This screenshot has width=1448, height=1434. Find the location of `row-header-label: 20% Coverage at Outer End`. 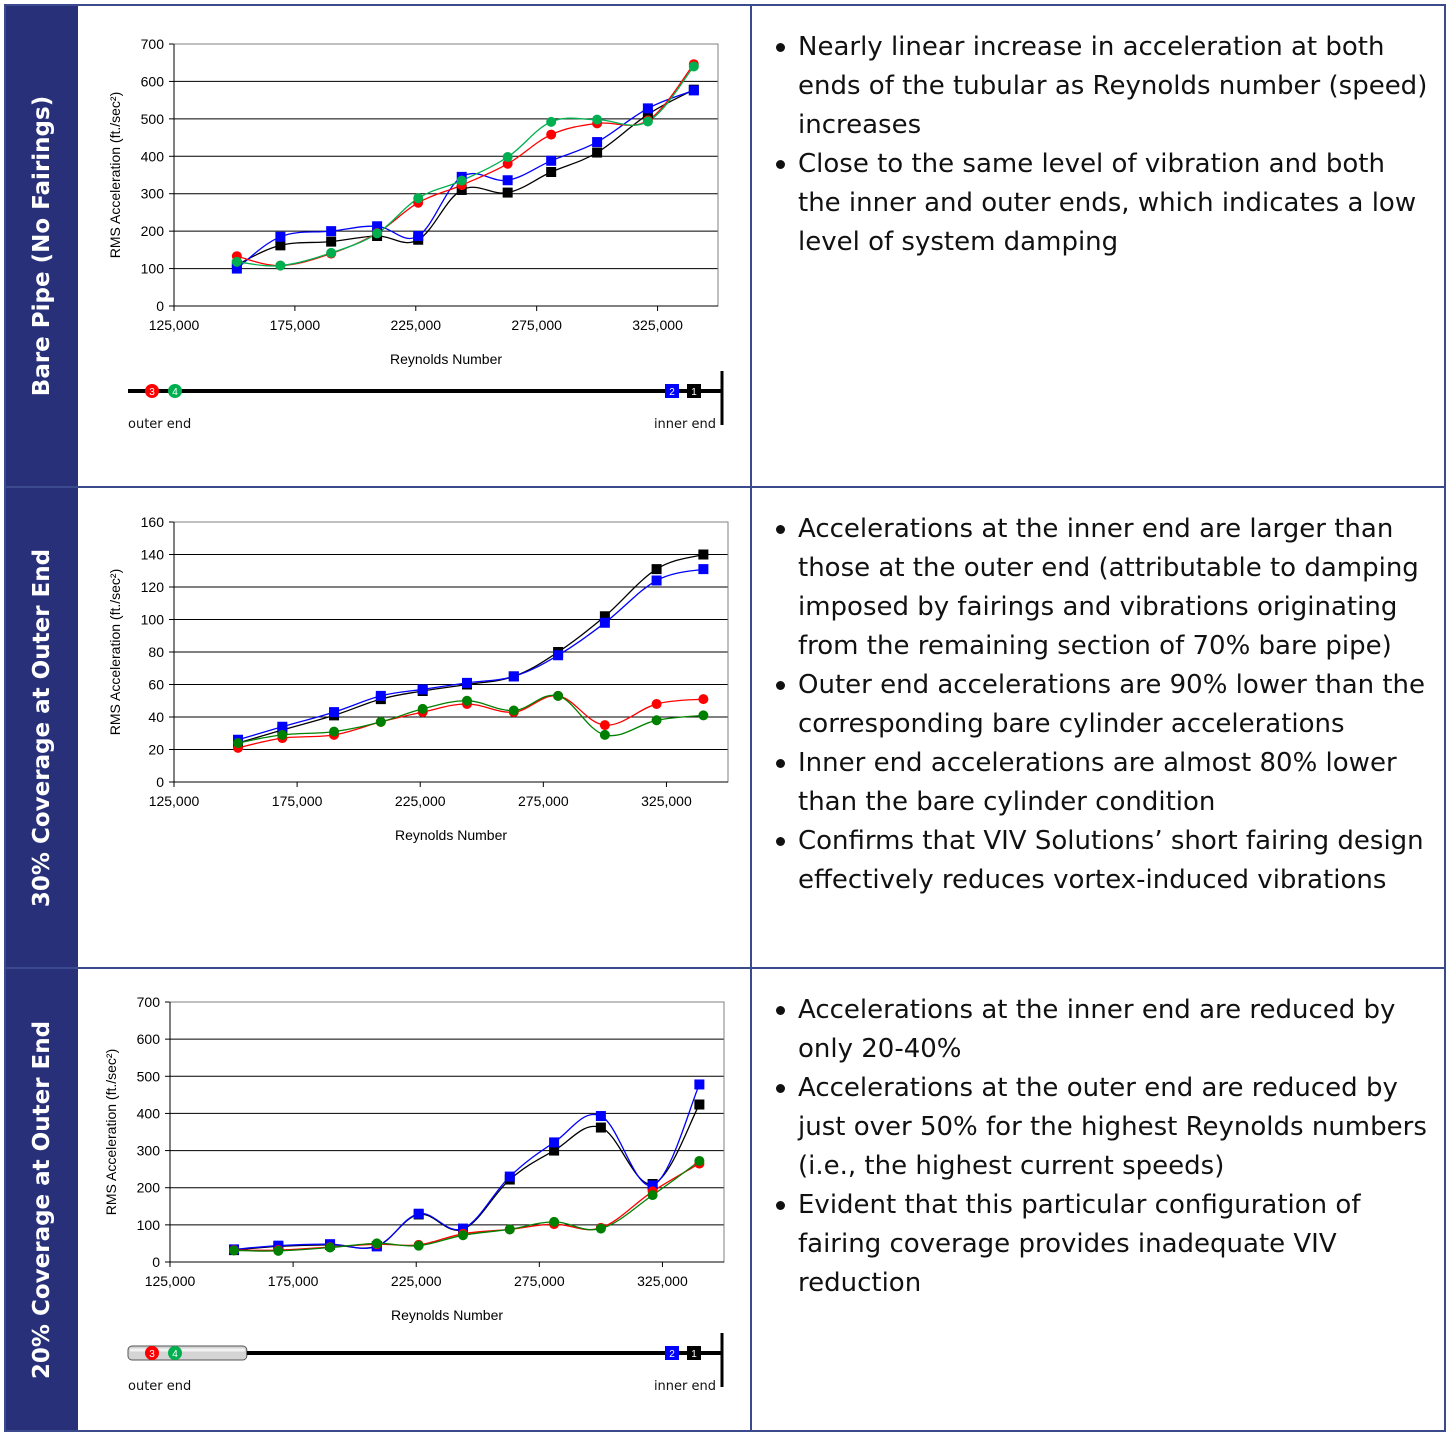

row-header-label: 20% Coverage at Outer End is located at coordinates (42, 1199).